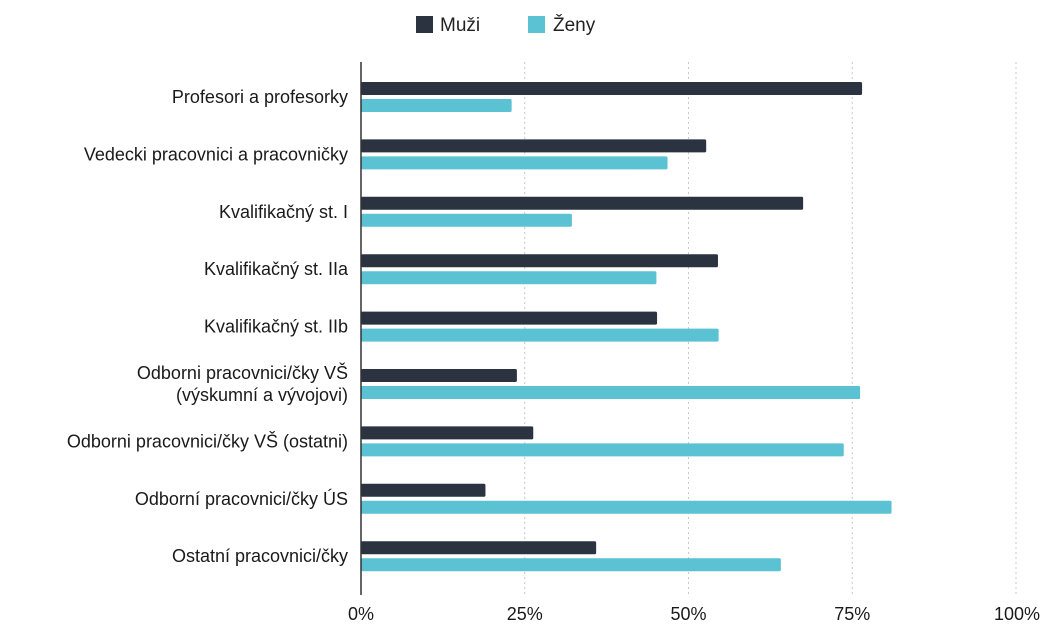 The height and width of the screenshot is (629, 1047). I want to click on category-label-4: Kvalifikačný st. IIa, so click(276, 269).